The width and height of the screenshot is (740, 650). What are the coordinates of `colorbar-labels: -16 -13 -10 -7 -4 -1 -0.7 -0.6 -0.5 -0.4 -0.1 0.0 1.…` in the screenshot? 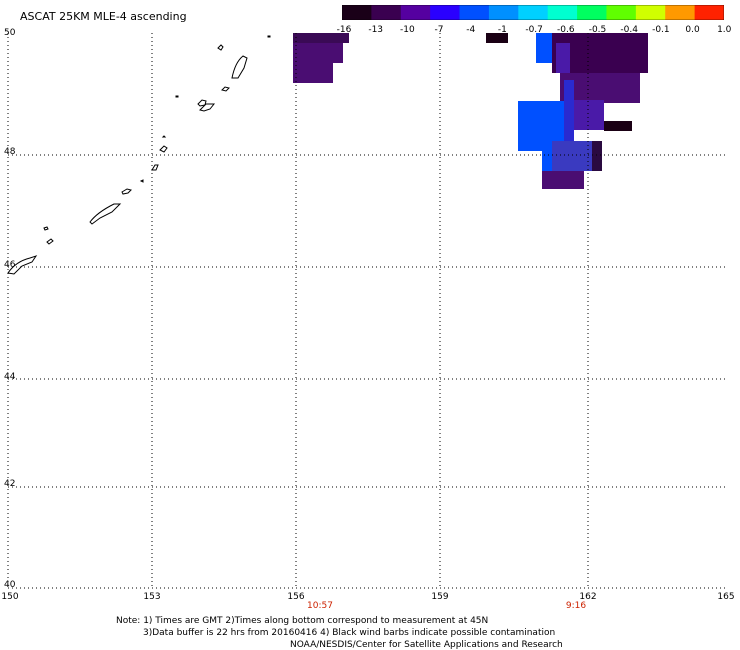 It's located at (531, 31).